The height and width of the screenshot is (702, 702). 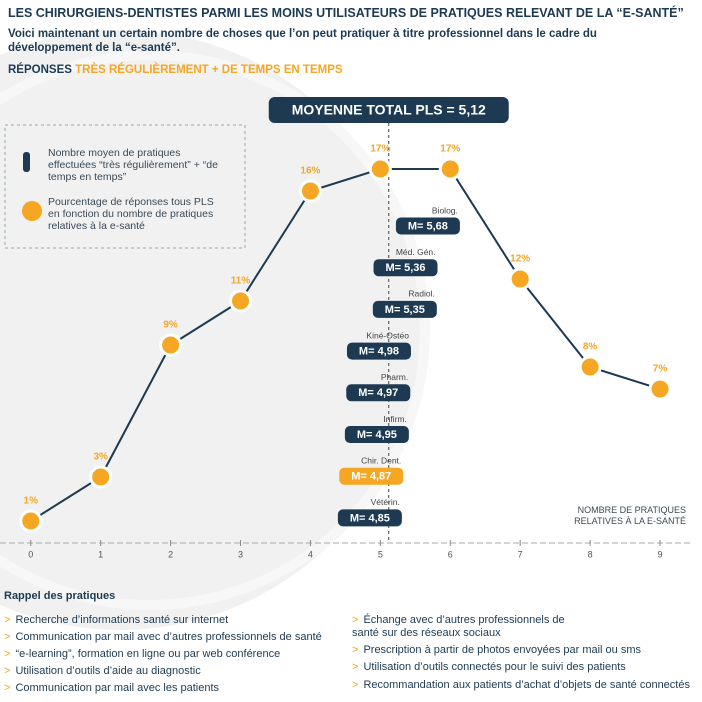 I want to click on practice-item: Communication par mail avec les patients, so click(x=174, y=688).